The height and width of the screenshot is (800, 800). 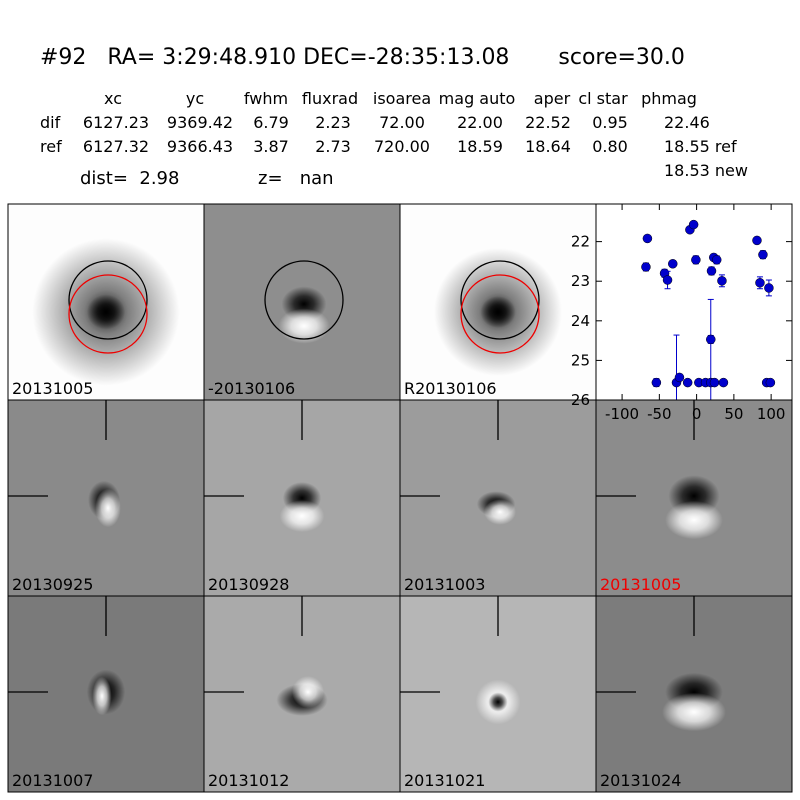 I want to click on table-cell: 0.80, so click(x=610, y=146).